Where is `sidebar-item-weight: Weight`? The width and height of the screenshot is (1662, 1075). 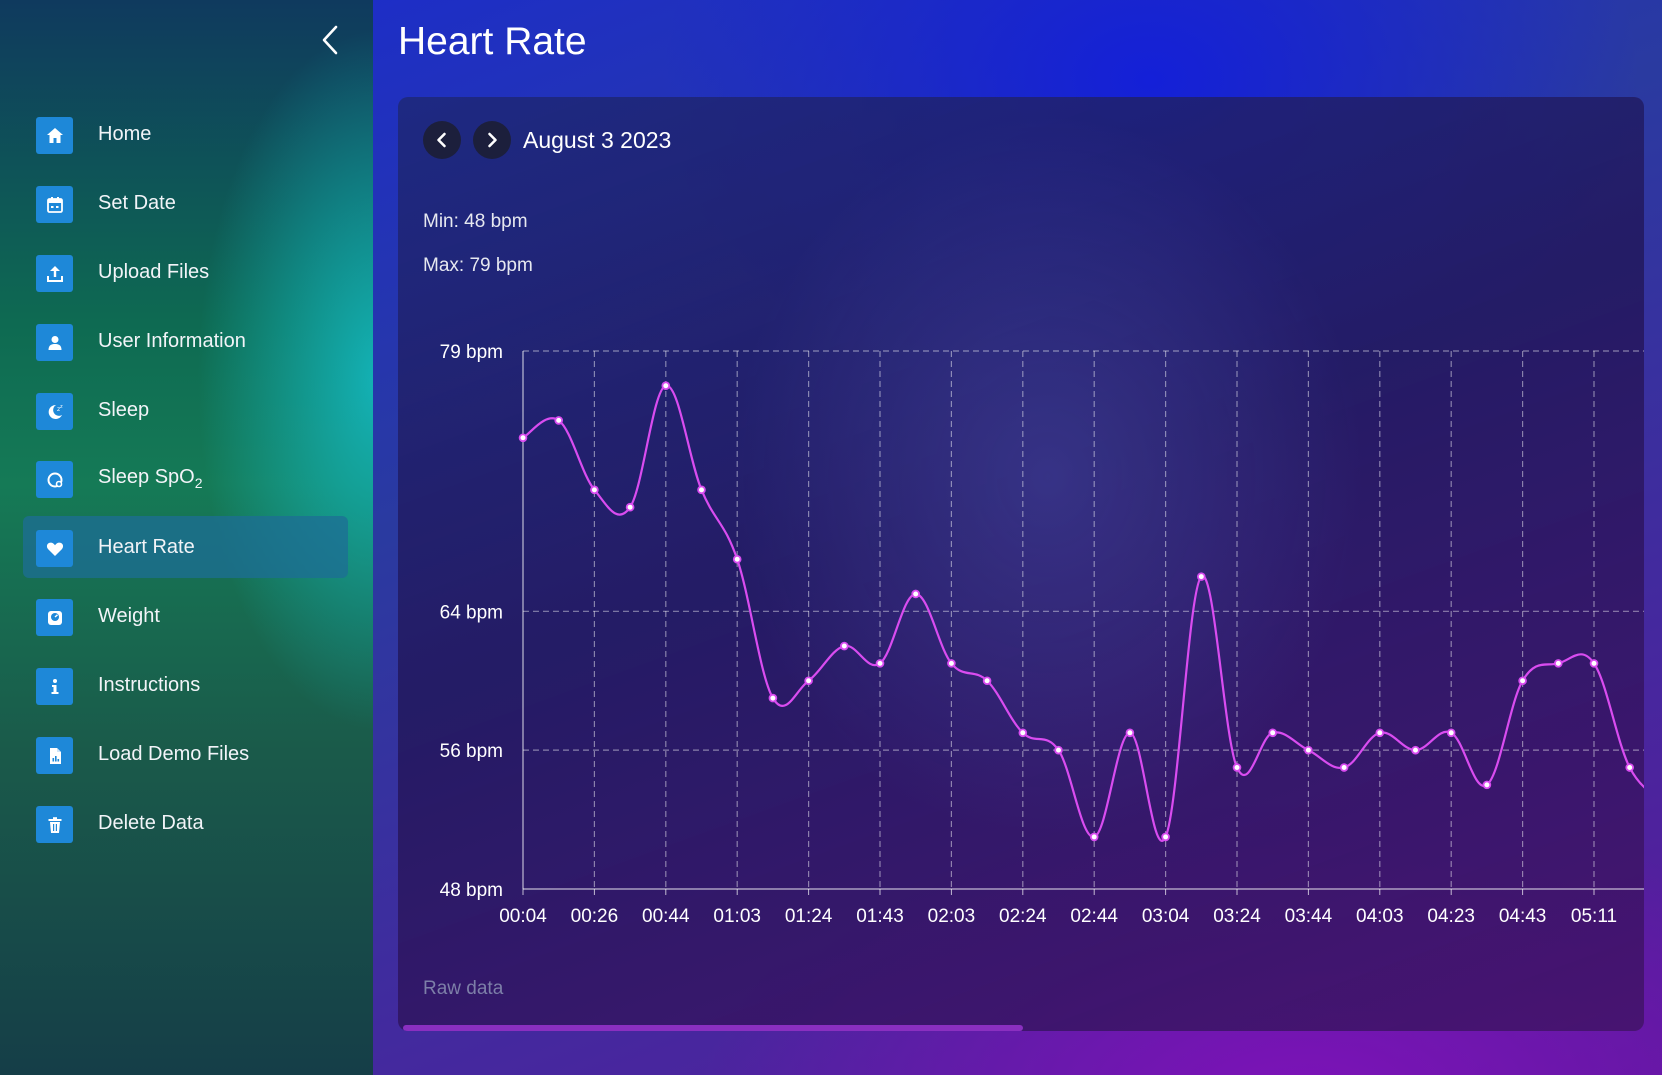
sidebar-item-weight: Weight is located at coordinates (185, 616).